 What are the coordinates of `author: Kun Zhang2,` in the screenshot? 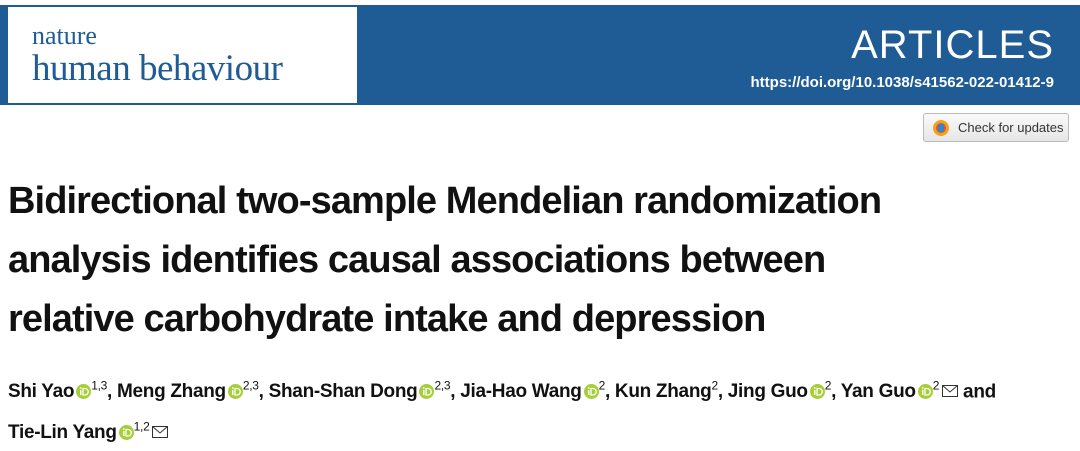 It's located at (668, 391).